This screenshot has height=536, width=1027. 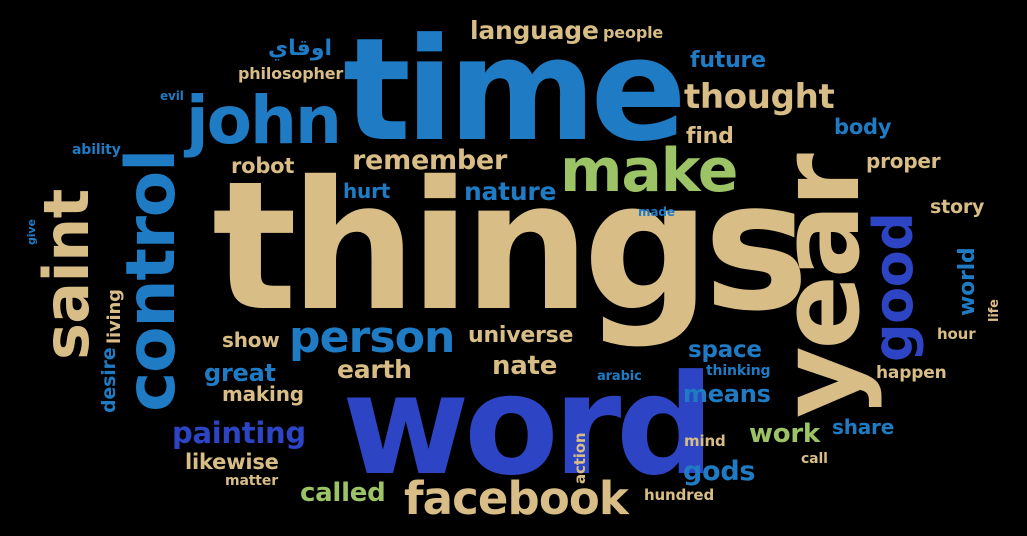 I want to click on word-people: people, so click(x=633, y=32).